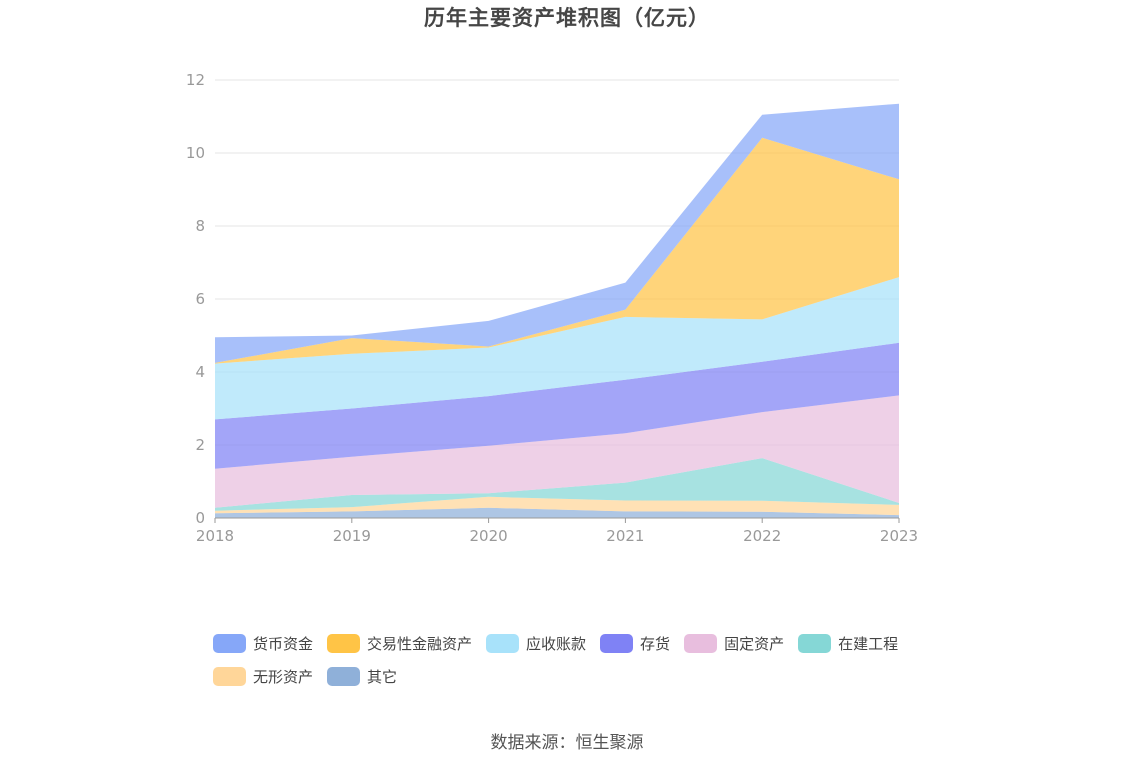 The width and height of the screenshot is (1134, 766). What do you see at coordinates (762, 536) in the screenshot?
I see `x-tick-label: 2022` at bounding box center [762, 536].